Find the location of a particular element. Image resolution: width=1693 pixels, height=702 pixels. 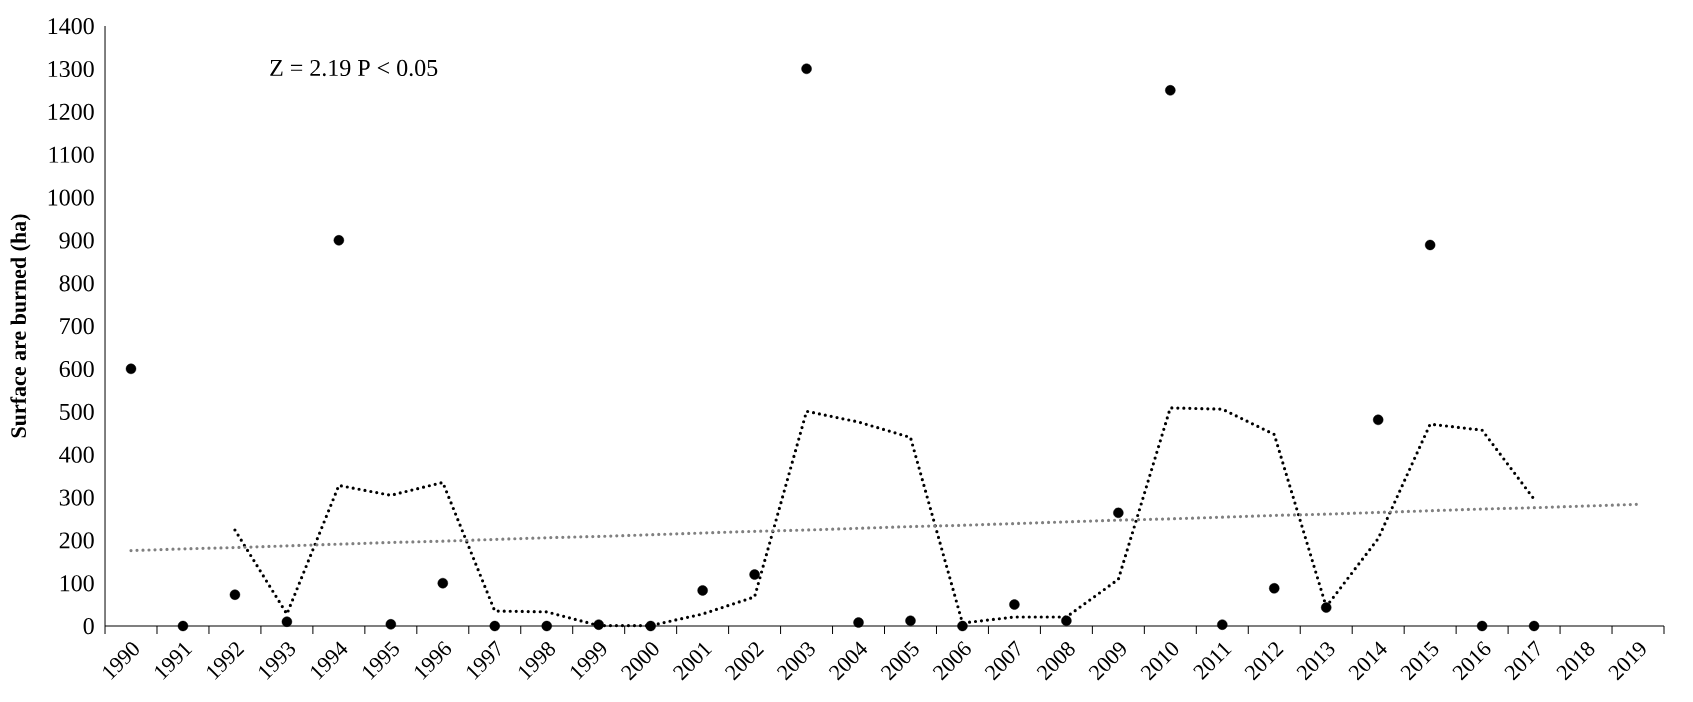

y-tick-label: 800 is located at coordinates (76, 283).